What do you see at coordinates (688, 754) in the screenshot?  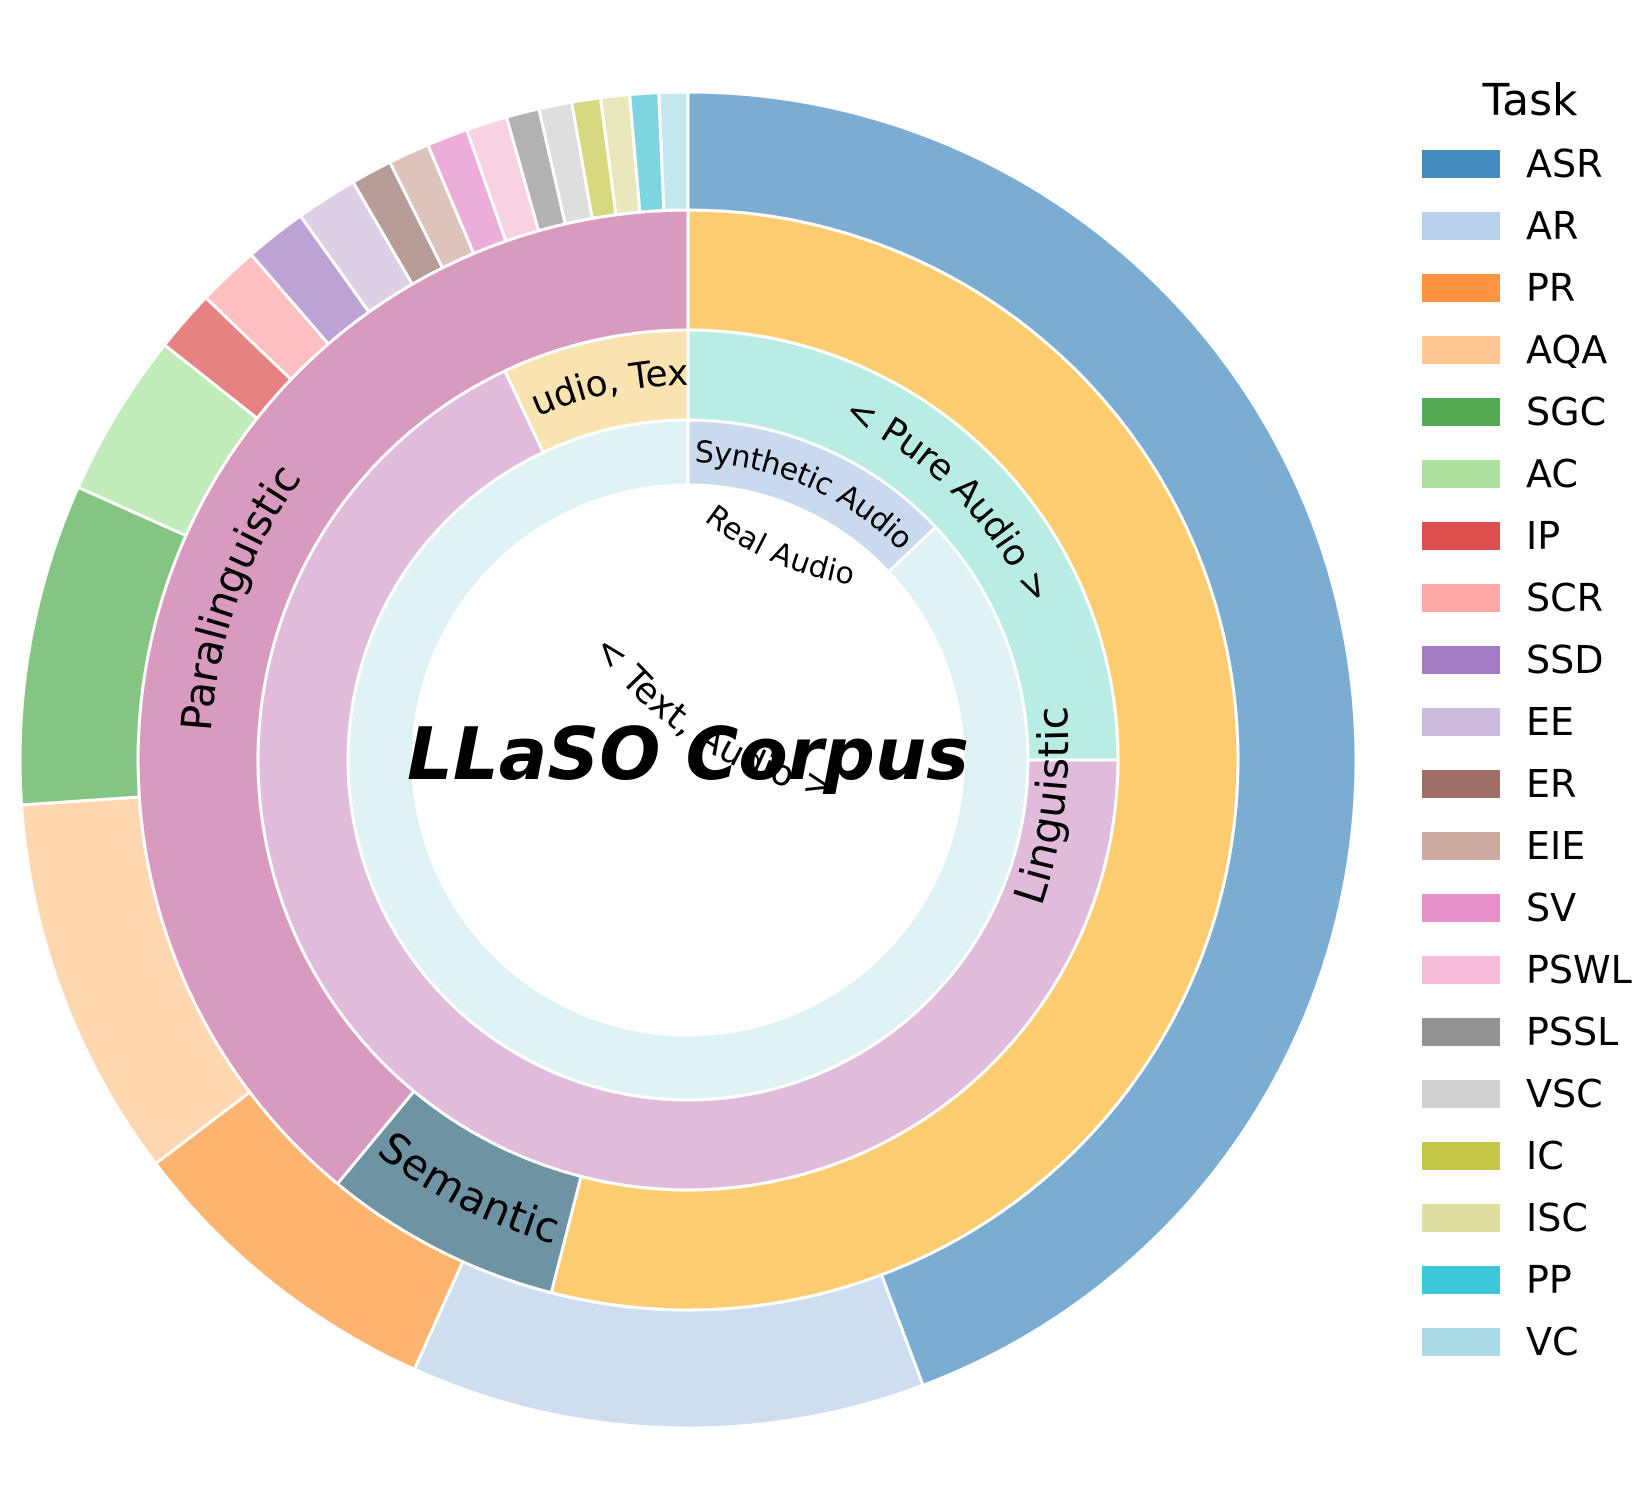 I see `chart-title: LLaSO Corpus` at bounding box center [688, 754].